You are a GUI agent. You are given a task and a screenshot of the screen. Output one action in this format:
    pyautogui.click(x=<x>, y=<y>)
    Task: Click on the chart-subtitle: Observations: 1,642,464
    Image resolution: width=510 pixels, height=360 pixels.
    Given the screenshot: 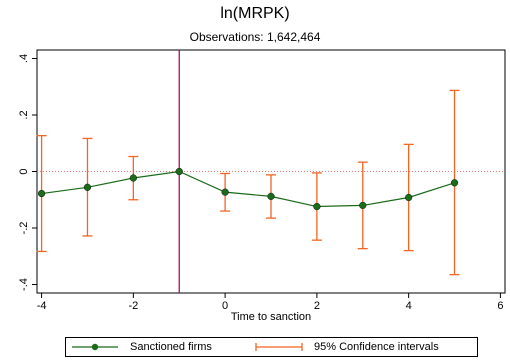 What is the action you would take?
    pyautogui.click(x=255, y=37)
    